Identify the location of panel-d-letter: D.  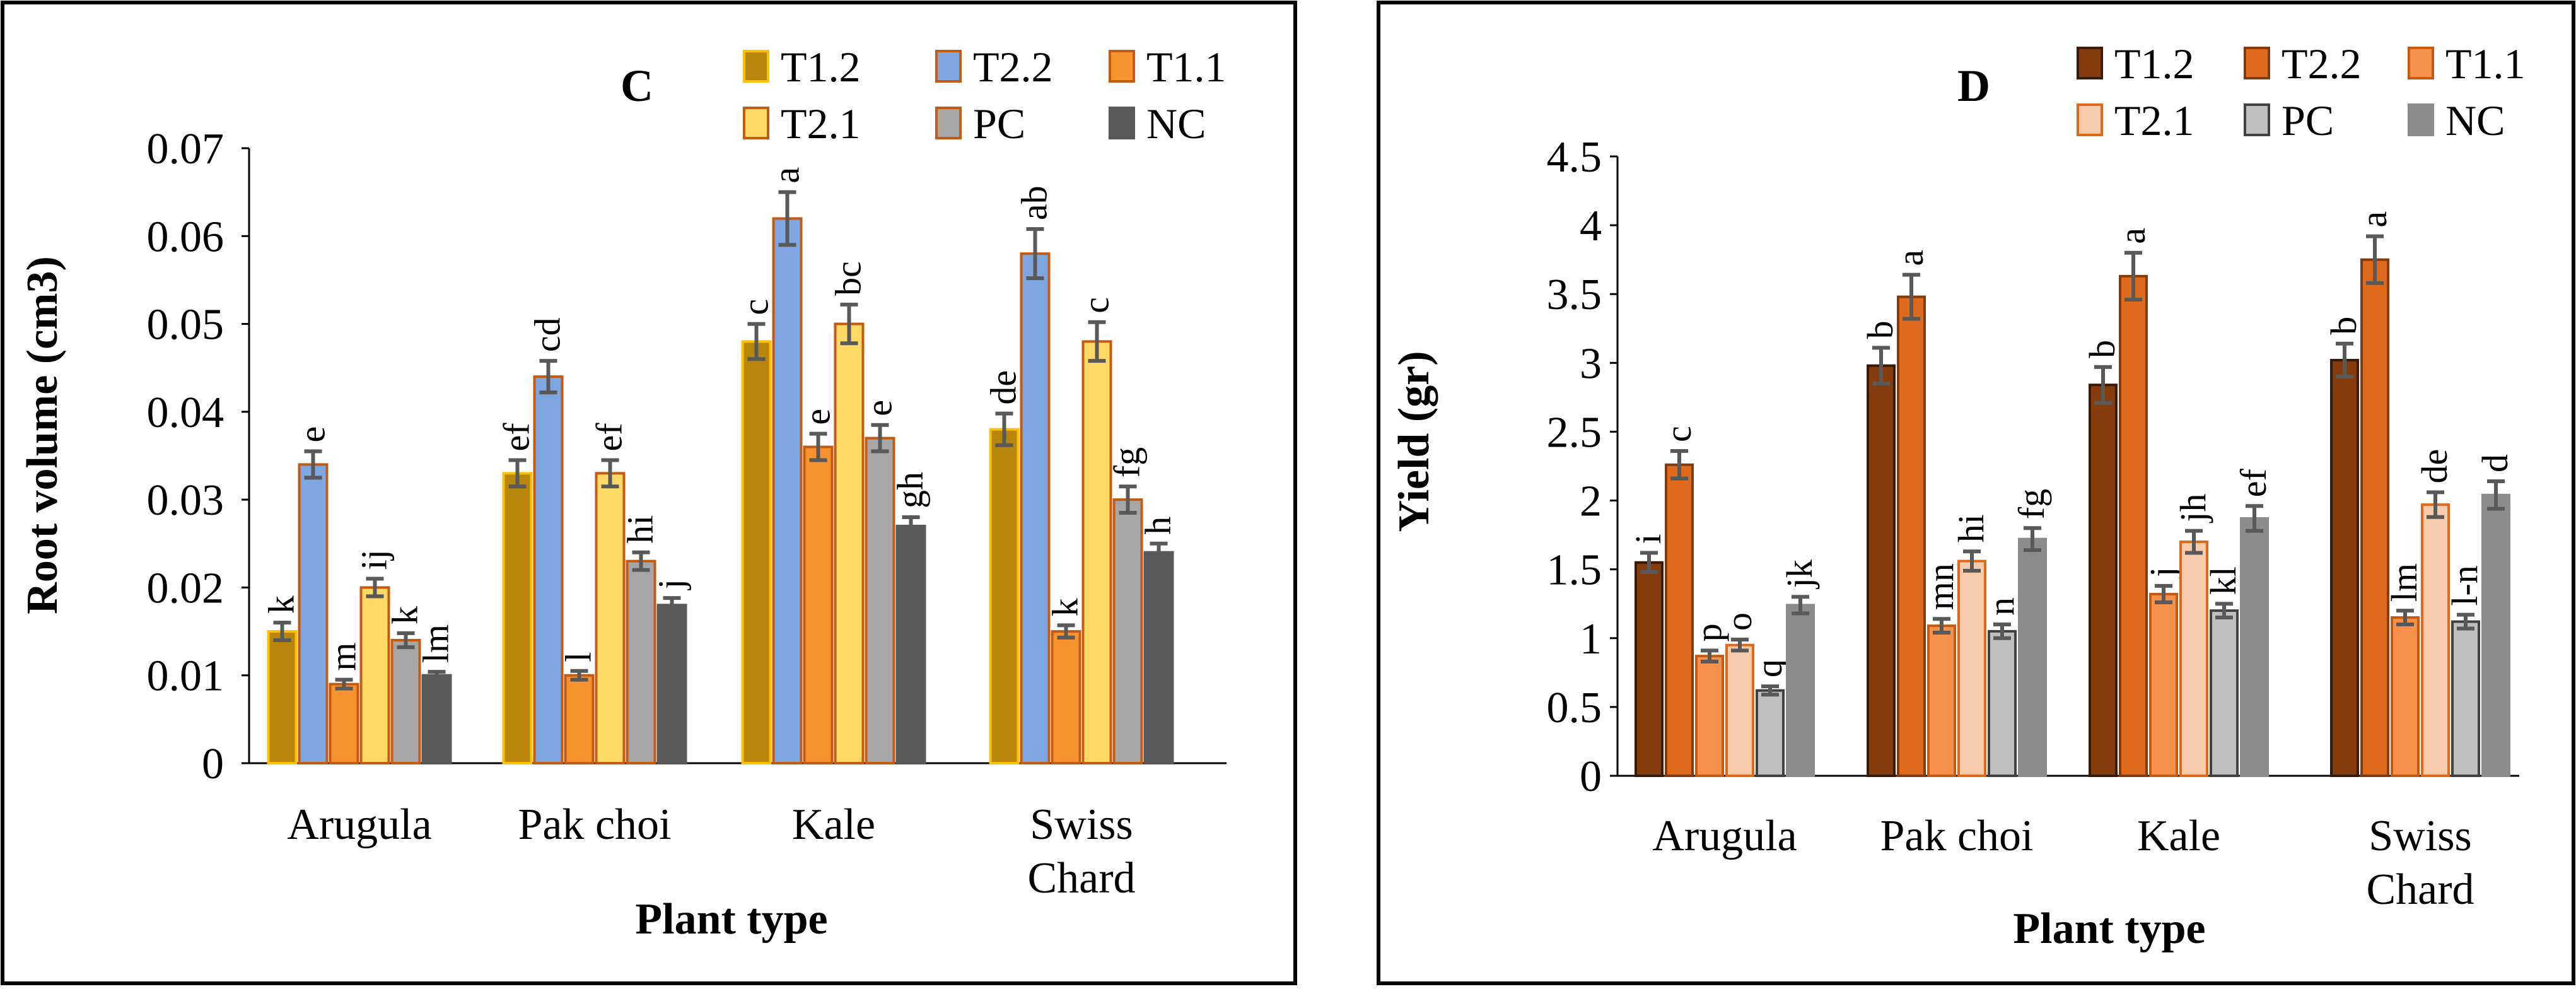
(1974, 86).